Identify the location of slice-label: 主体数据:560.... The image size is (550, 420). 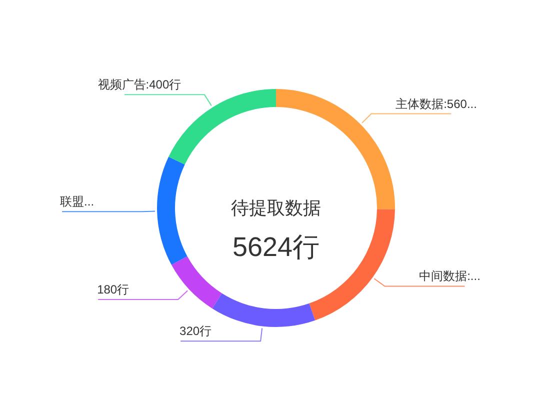
(436, 103).